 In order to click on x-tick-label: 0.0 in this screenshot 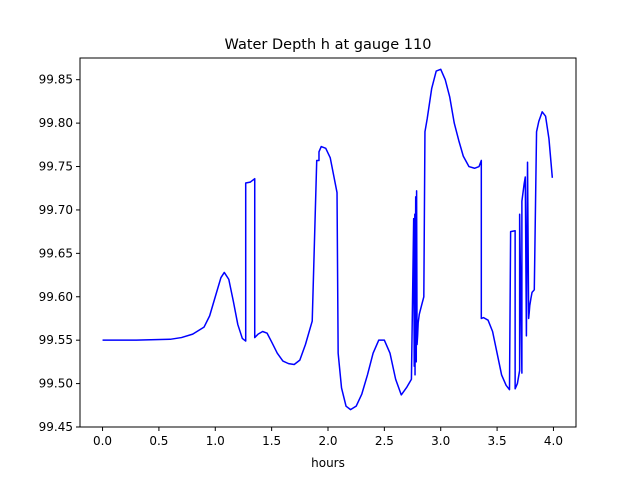, I will do `click(102, 441)`.